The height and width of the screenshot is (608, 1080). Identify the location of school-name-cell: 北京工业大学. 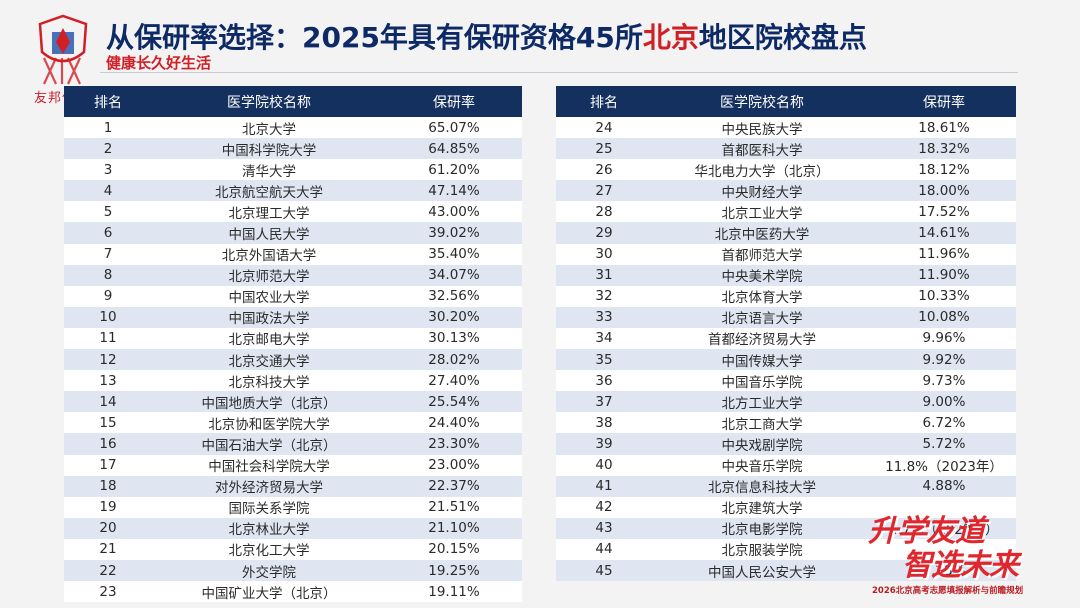
(762, 212).